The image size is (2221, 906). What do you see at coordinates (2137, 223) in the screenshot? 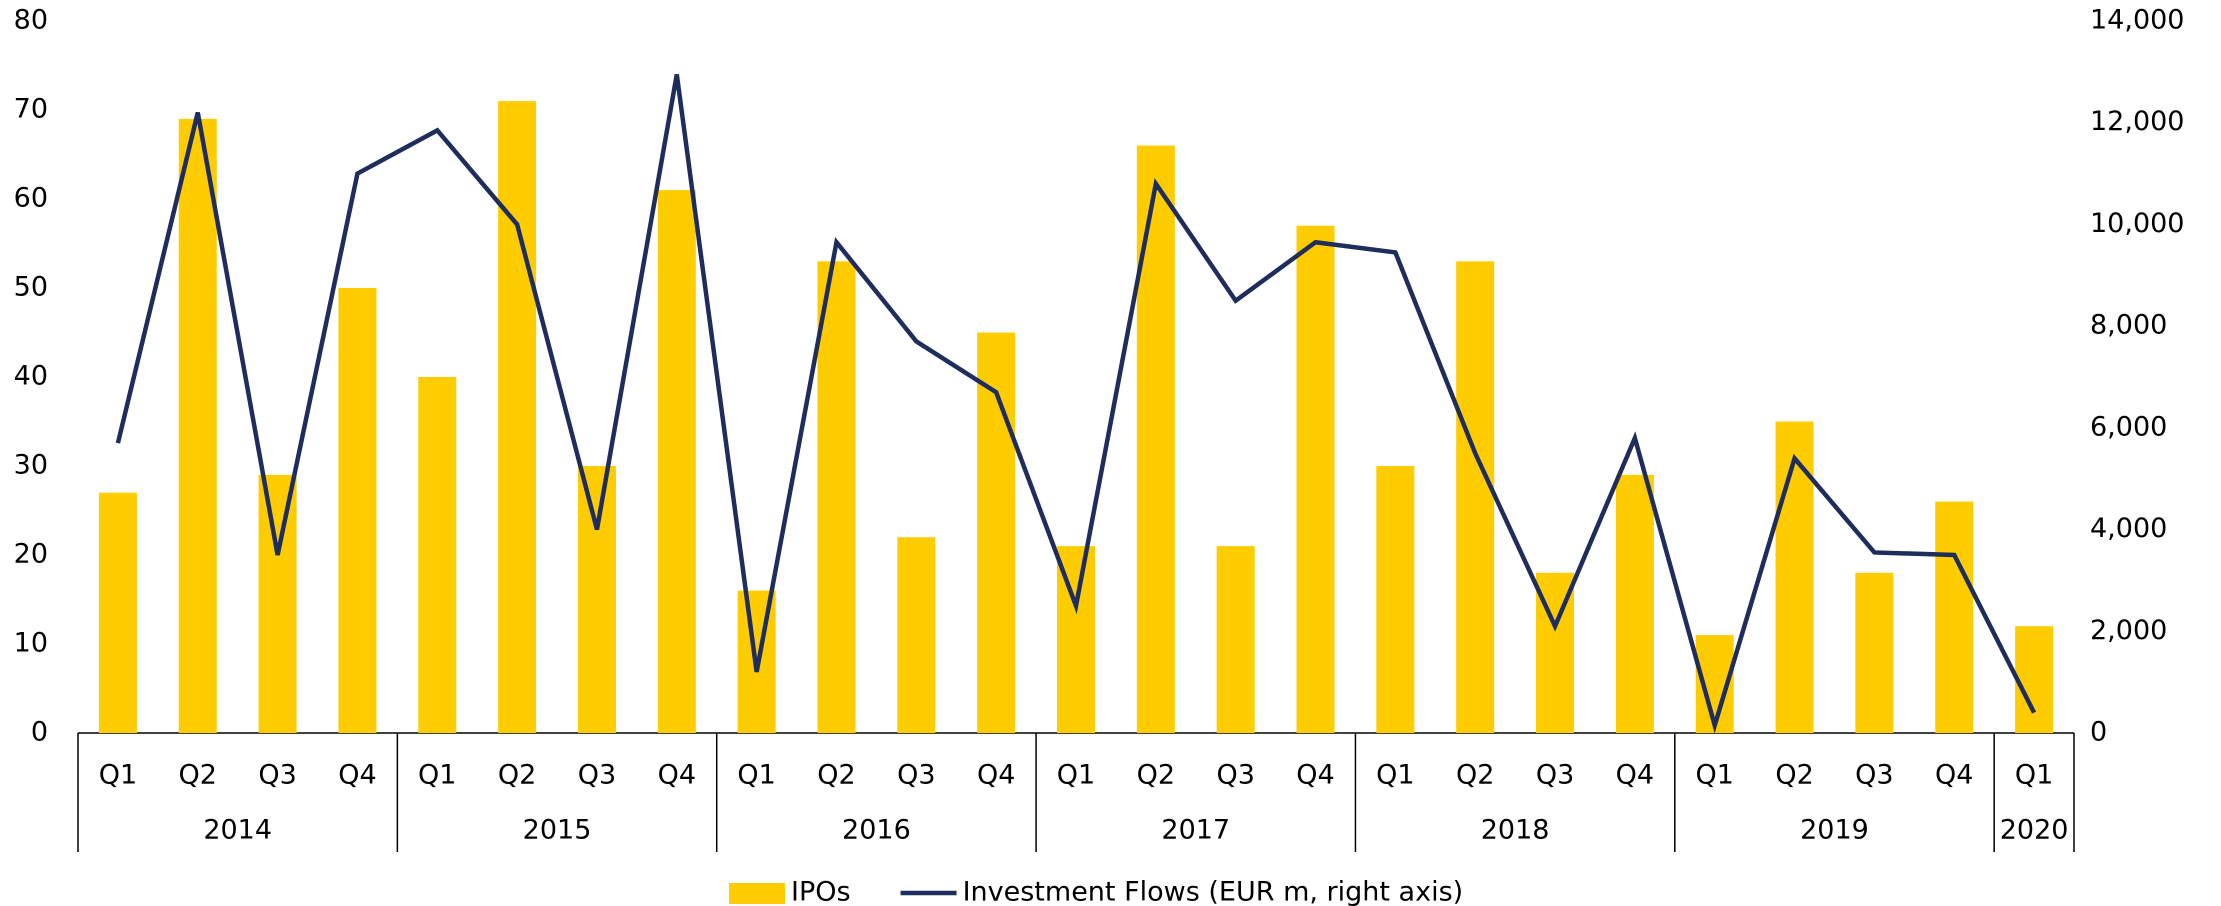
I see `y2-tick-label: 10,000` at bounding box center [2137, 223].